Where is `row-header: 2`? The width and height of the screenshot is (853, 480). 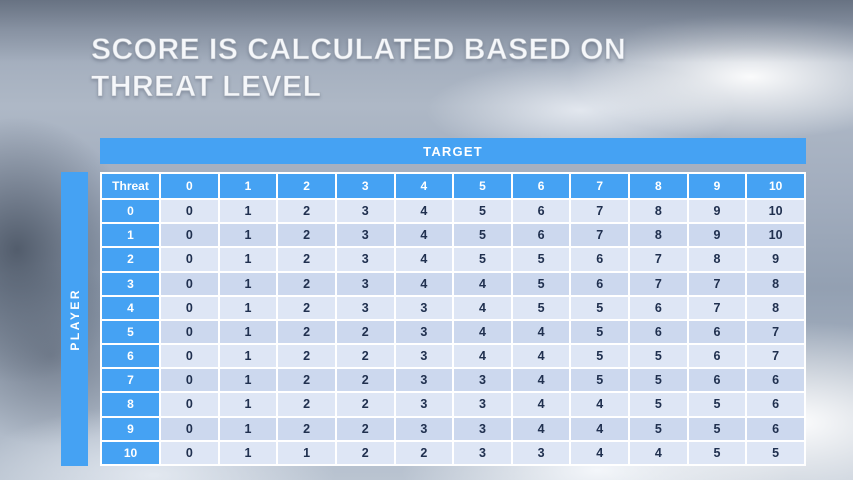
row-header: 2 is located at coordinates (130, 259).